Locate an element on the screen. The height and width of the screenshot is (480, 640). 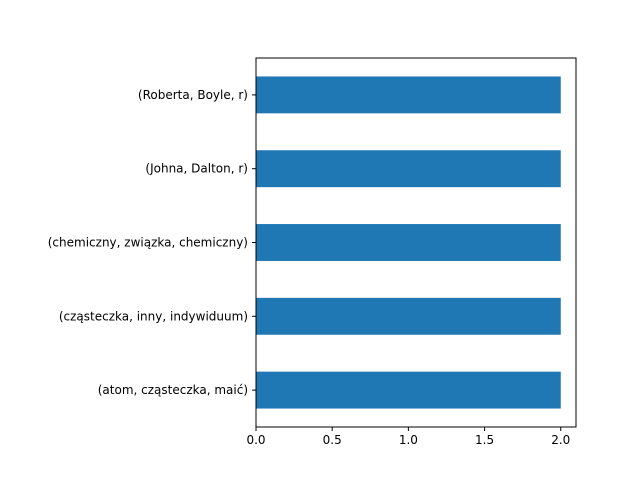
y-tick-label-0: (atom, cząsteczka, maić) is located at coordinates (173, 390).